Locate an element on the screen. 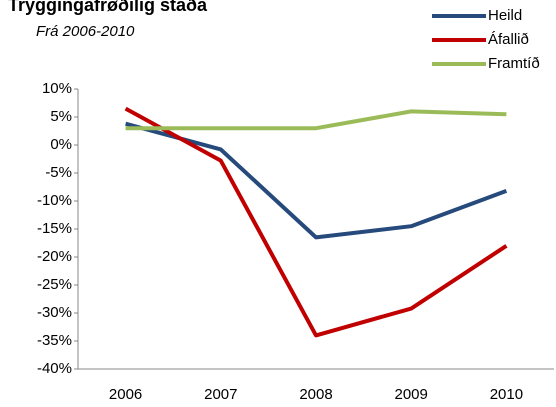 The width and height of the screenshot is (556, 407). chart-title: Tryggingafrøðilig staða is located at coordinates (108, 7).